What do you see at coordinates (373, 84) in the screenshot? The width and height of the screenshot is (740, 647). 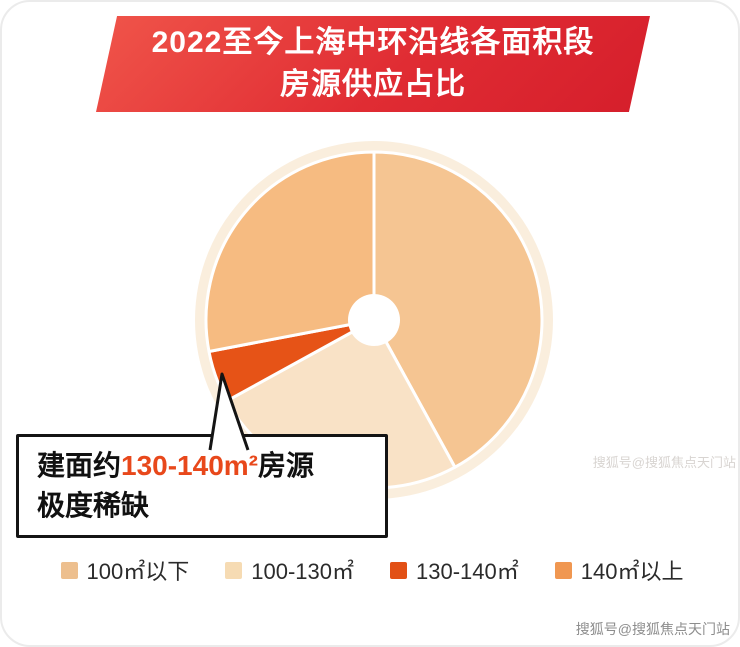 I see `banner-line2: 房源供应占比` at bounding box center [373, 84].